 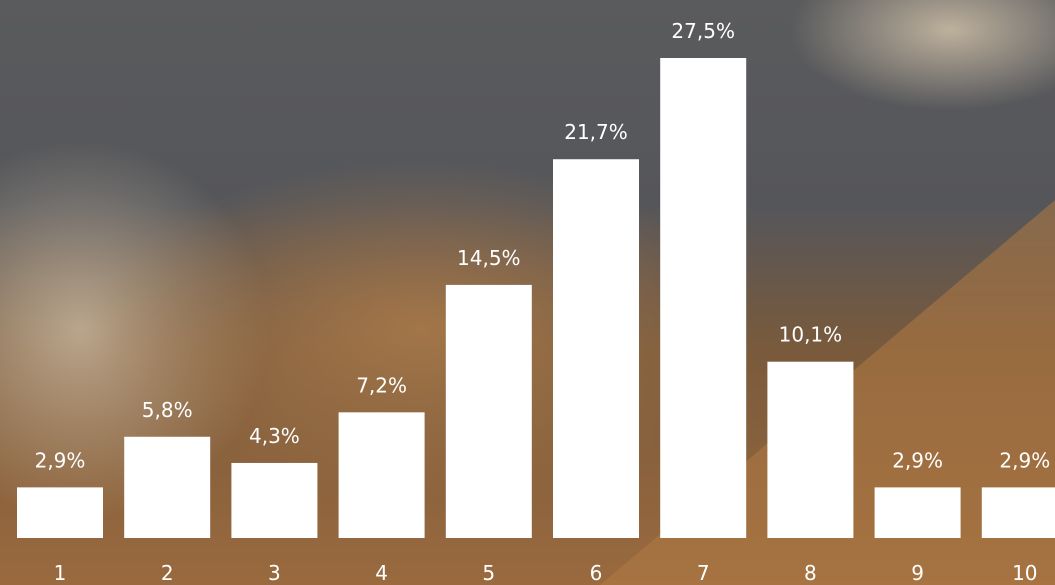 I want to click on x-tick-label: 7, so click(x=703, y=573).